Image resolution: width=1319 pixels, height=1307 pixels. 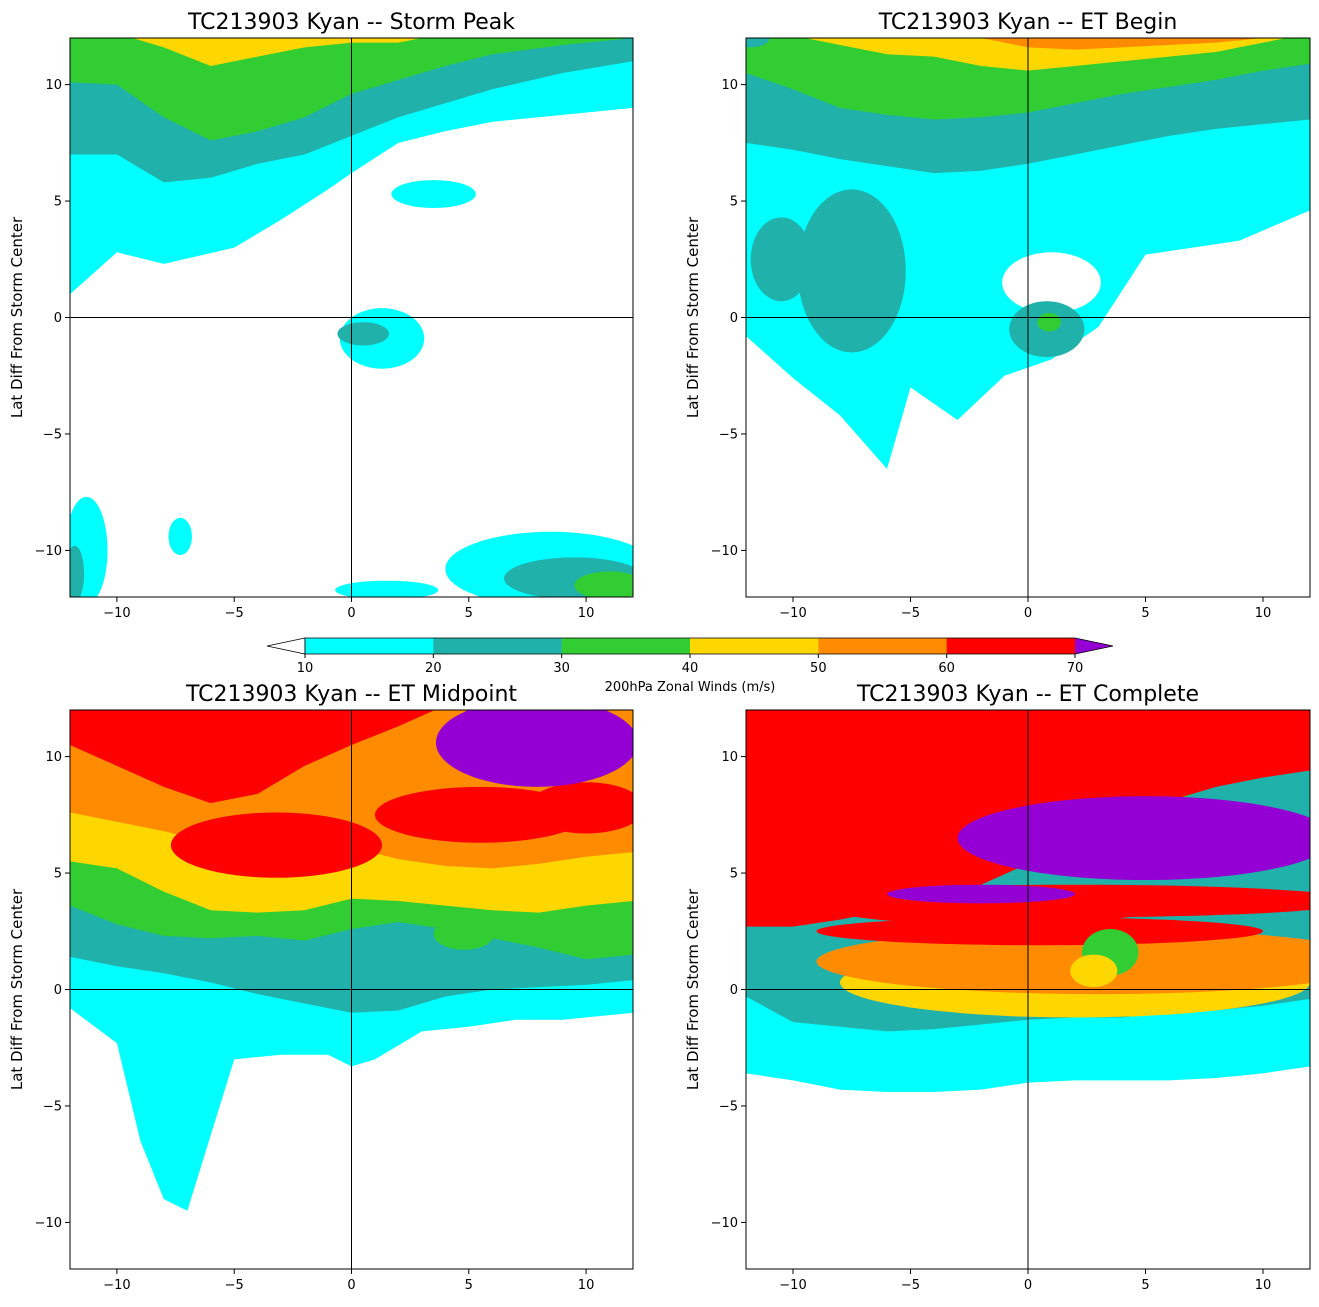 What do you see at coordinates (351, 694) in the screenshot?
I see `panel-title: TC213903 Kyan -- ET Midpoint` at bounding box center [351, 694].